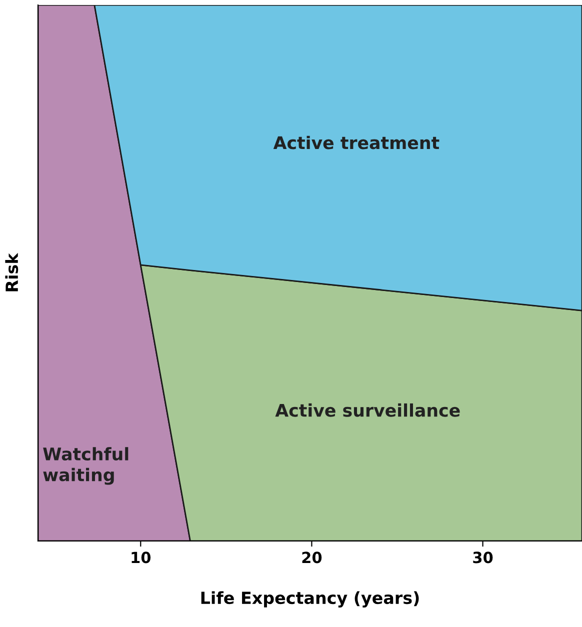 This screenshot has width=582, height=627. I want to click on series-label: Active surveillance, so click(367, 410).